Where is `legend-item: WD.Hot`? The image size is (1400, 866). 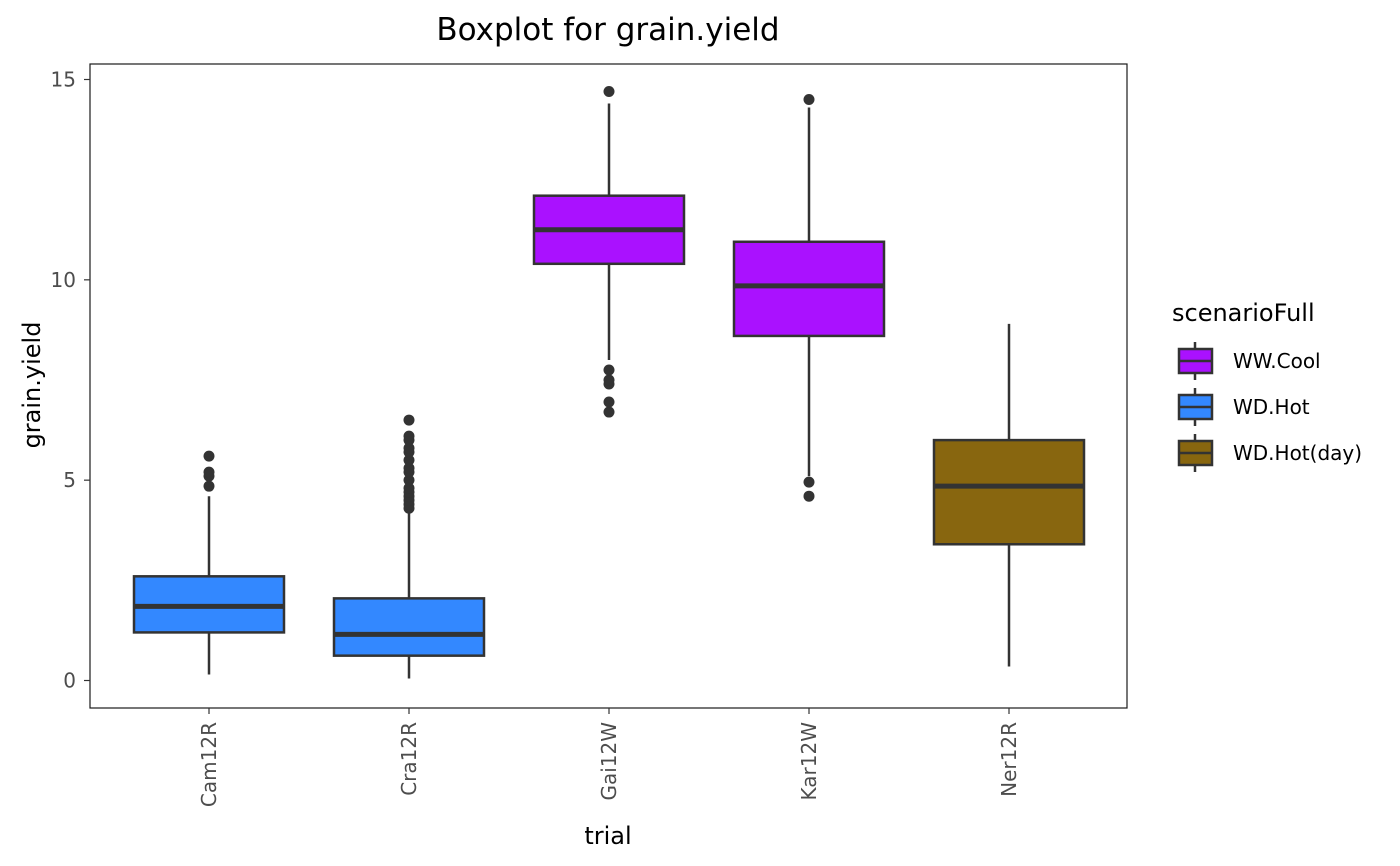 legend-item: WD.Hot is located at coordinates (1243, 407).